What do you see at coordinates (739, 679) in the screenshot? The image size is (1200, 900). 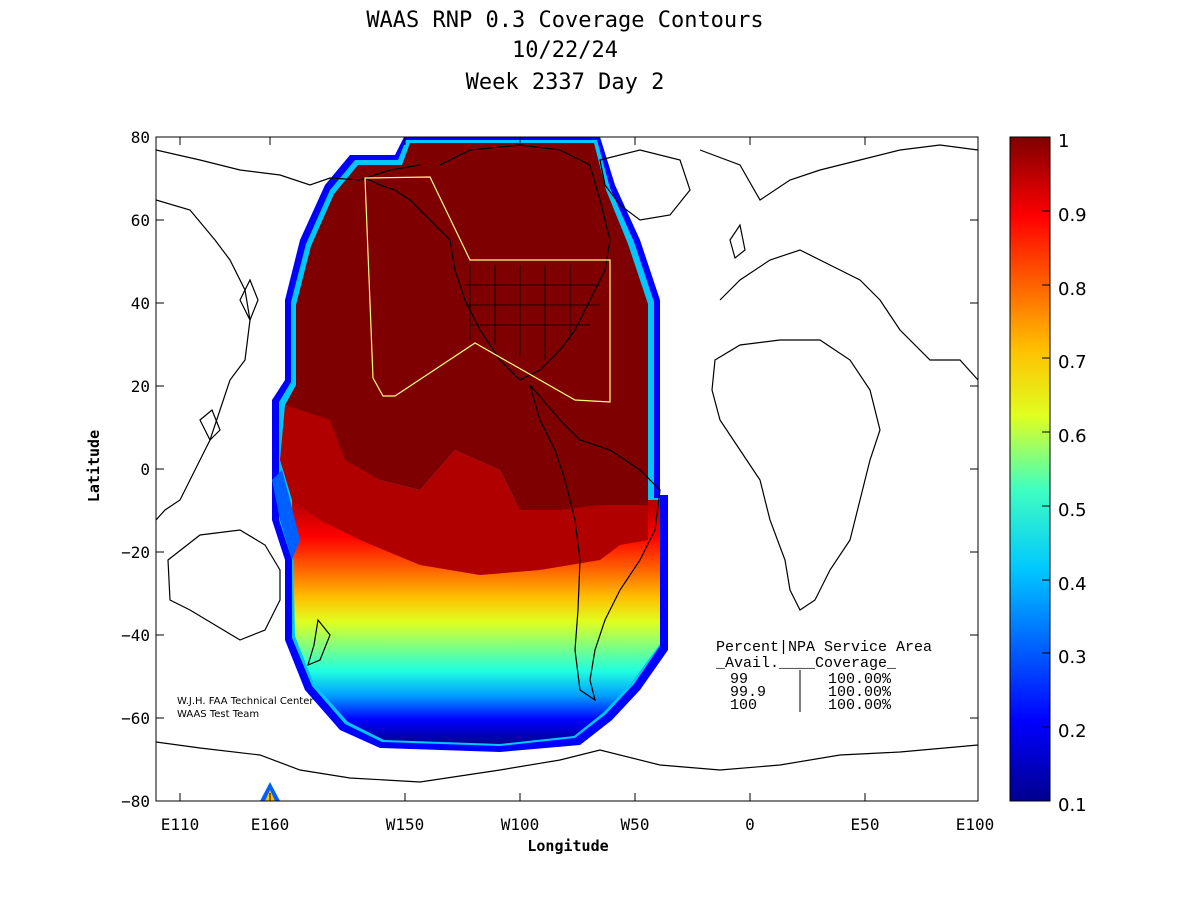 I see `table-row-avail: 99` at bounding box center [739, 679].